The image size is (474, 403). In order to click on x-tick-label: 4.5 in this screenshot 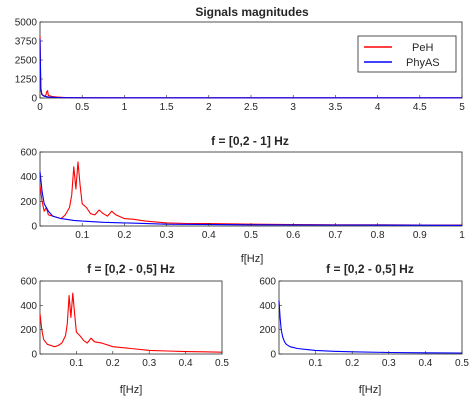, I will do `click(420, 107)`.